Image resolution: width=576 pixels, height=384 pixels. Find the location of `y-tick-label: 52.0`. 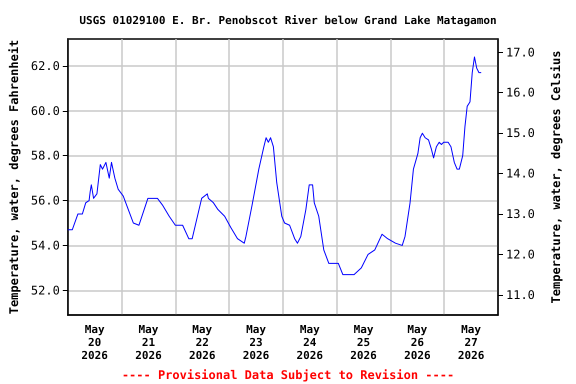

y-tick-label: 52.0 is located at coordinates (45, 290).